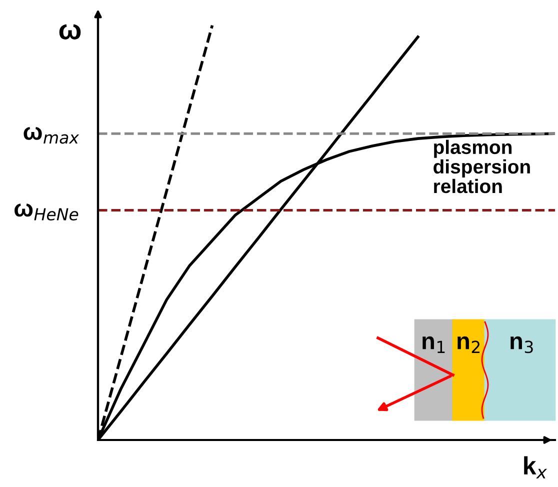 The height and width of the screenshot is (487, 558). Describe the element at coordinates (52, 135) in the screenshot. I see `ref-line-label: ω$_{max}$` at that location.